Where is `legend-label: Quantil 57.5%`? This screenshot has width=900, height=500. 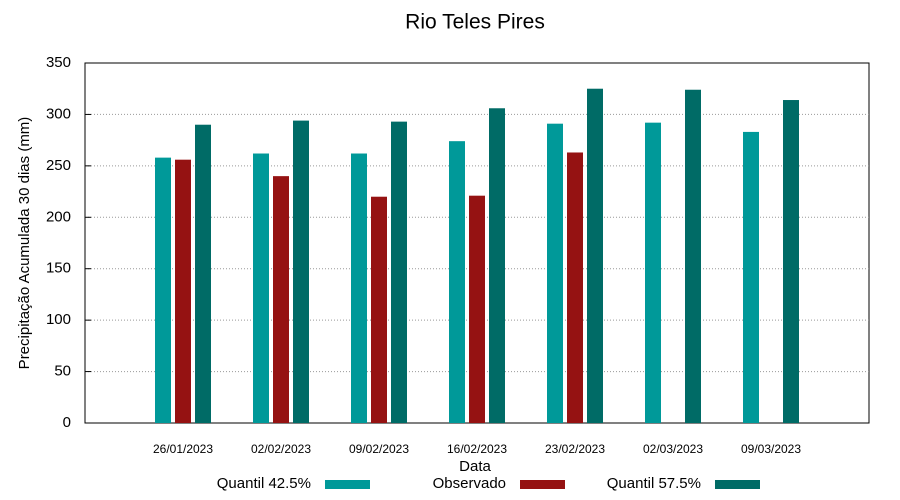 legend-label: Quantil 57.5% is located at coordinates (654, 483).